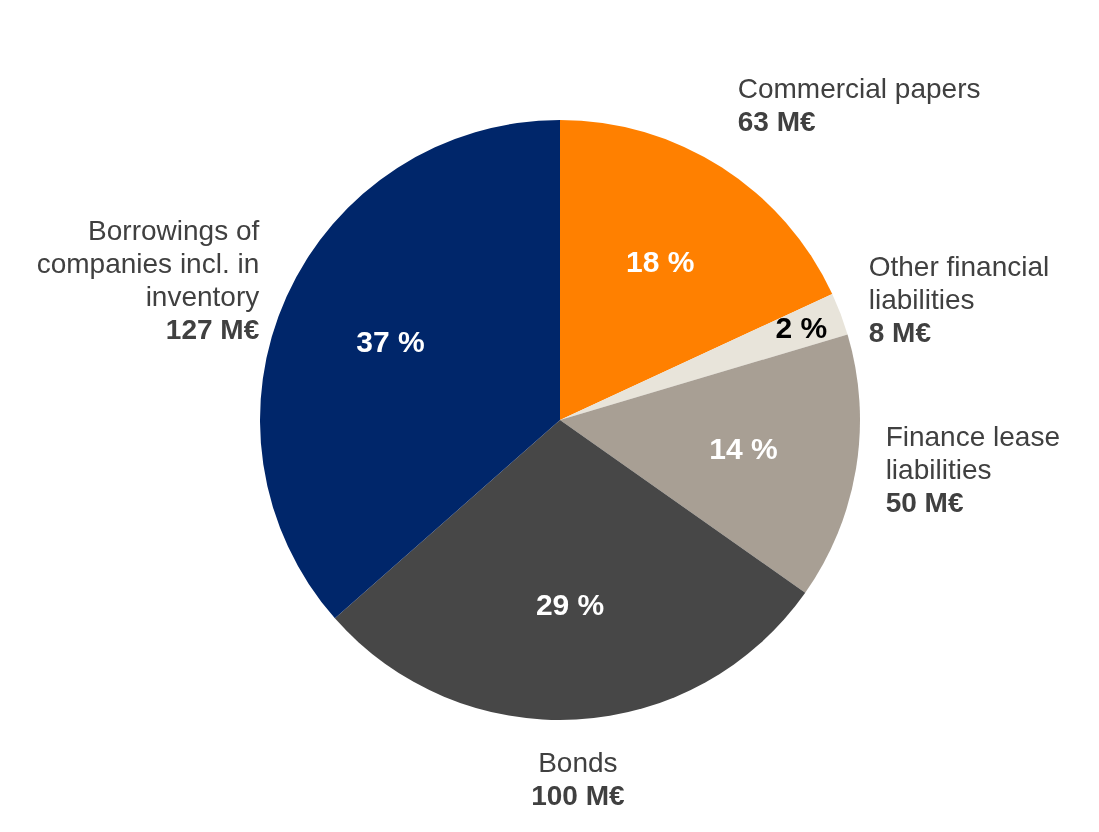  I want to click on slice-label: Borrowings of companies incl. in inventory, so click(148, 264).